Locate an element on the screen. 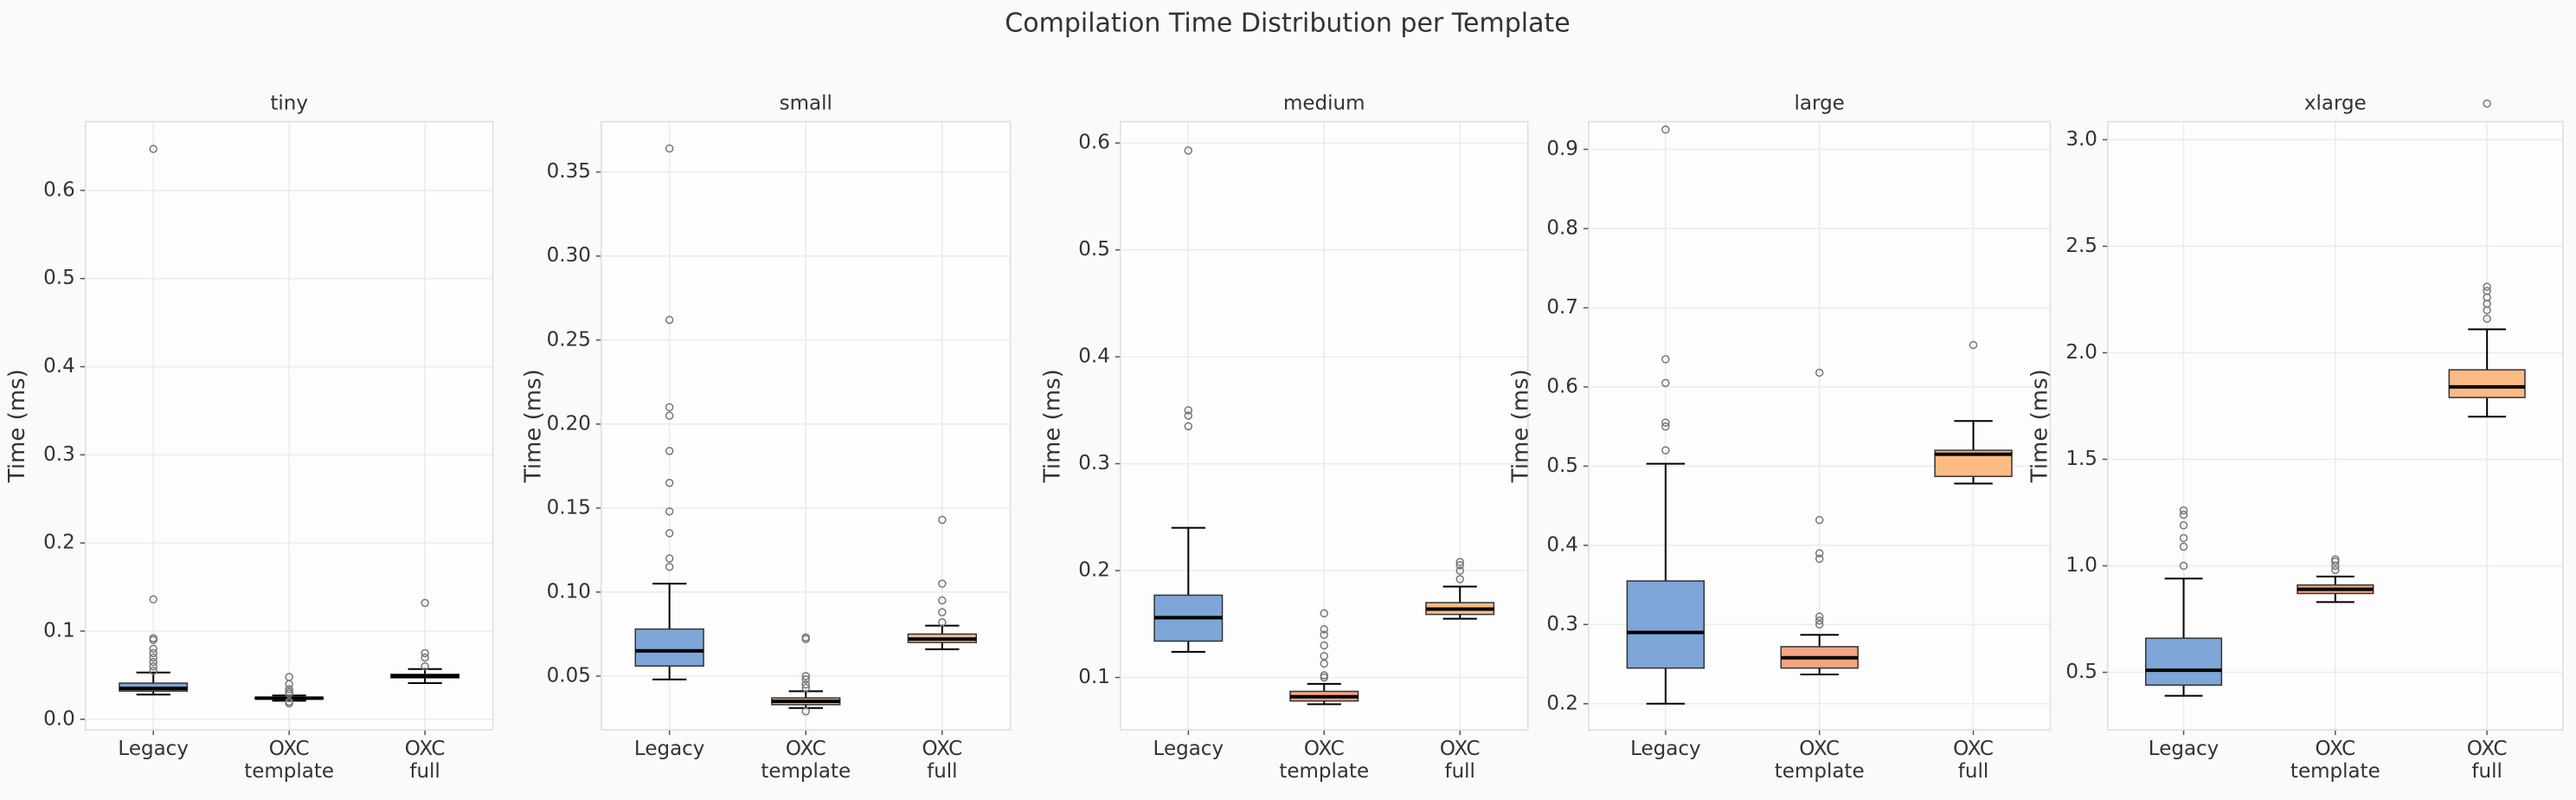 The width and height of the screenshot is (2576, 800). y-tick-label: 0.05 is located at coordinates (569, 675).